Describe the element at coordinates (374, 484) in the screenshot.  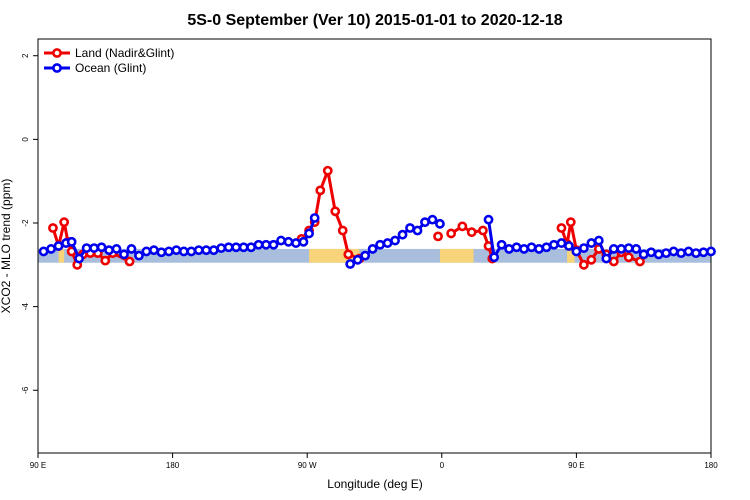
I see `x-axis-label: Longitude (deg E)` at that location.